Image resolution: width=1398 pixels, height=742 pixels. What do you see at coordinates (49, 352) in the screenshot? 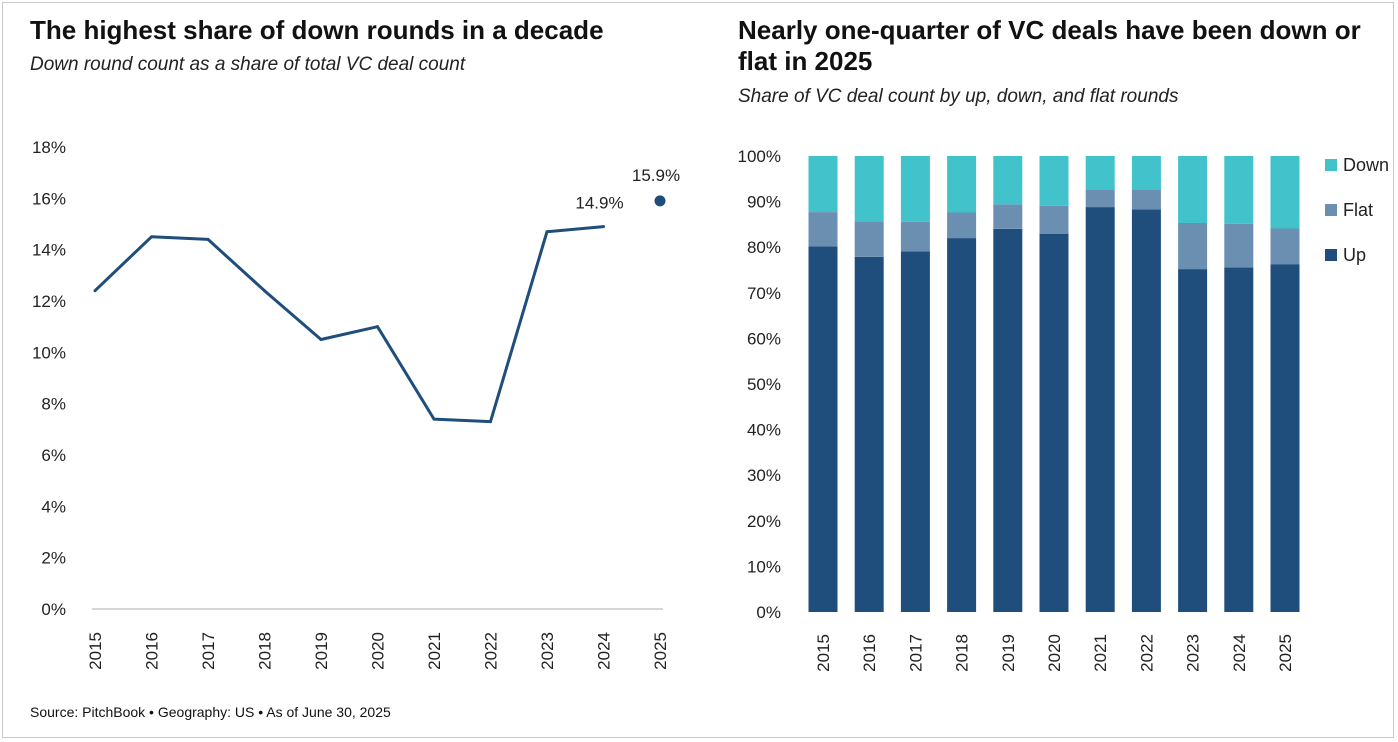
I see `line-chart-y-tick-label: 10%` at bounding box center [49, 352].